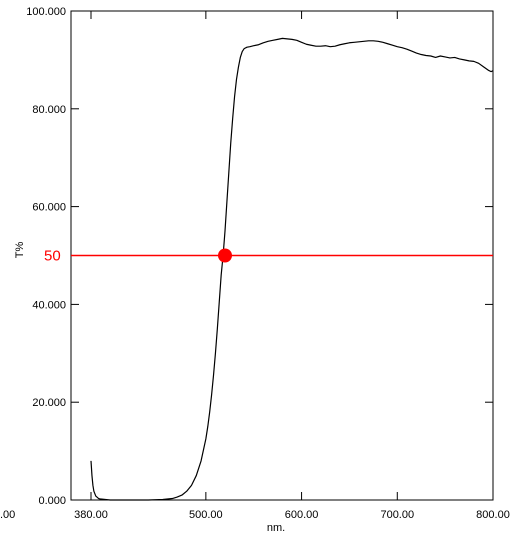 The height and width of the screenshot is (538, 527). Describe the element at coordinates (46, 12) in the screenshot. I see `y-tick-label: 100.000` at that location.